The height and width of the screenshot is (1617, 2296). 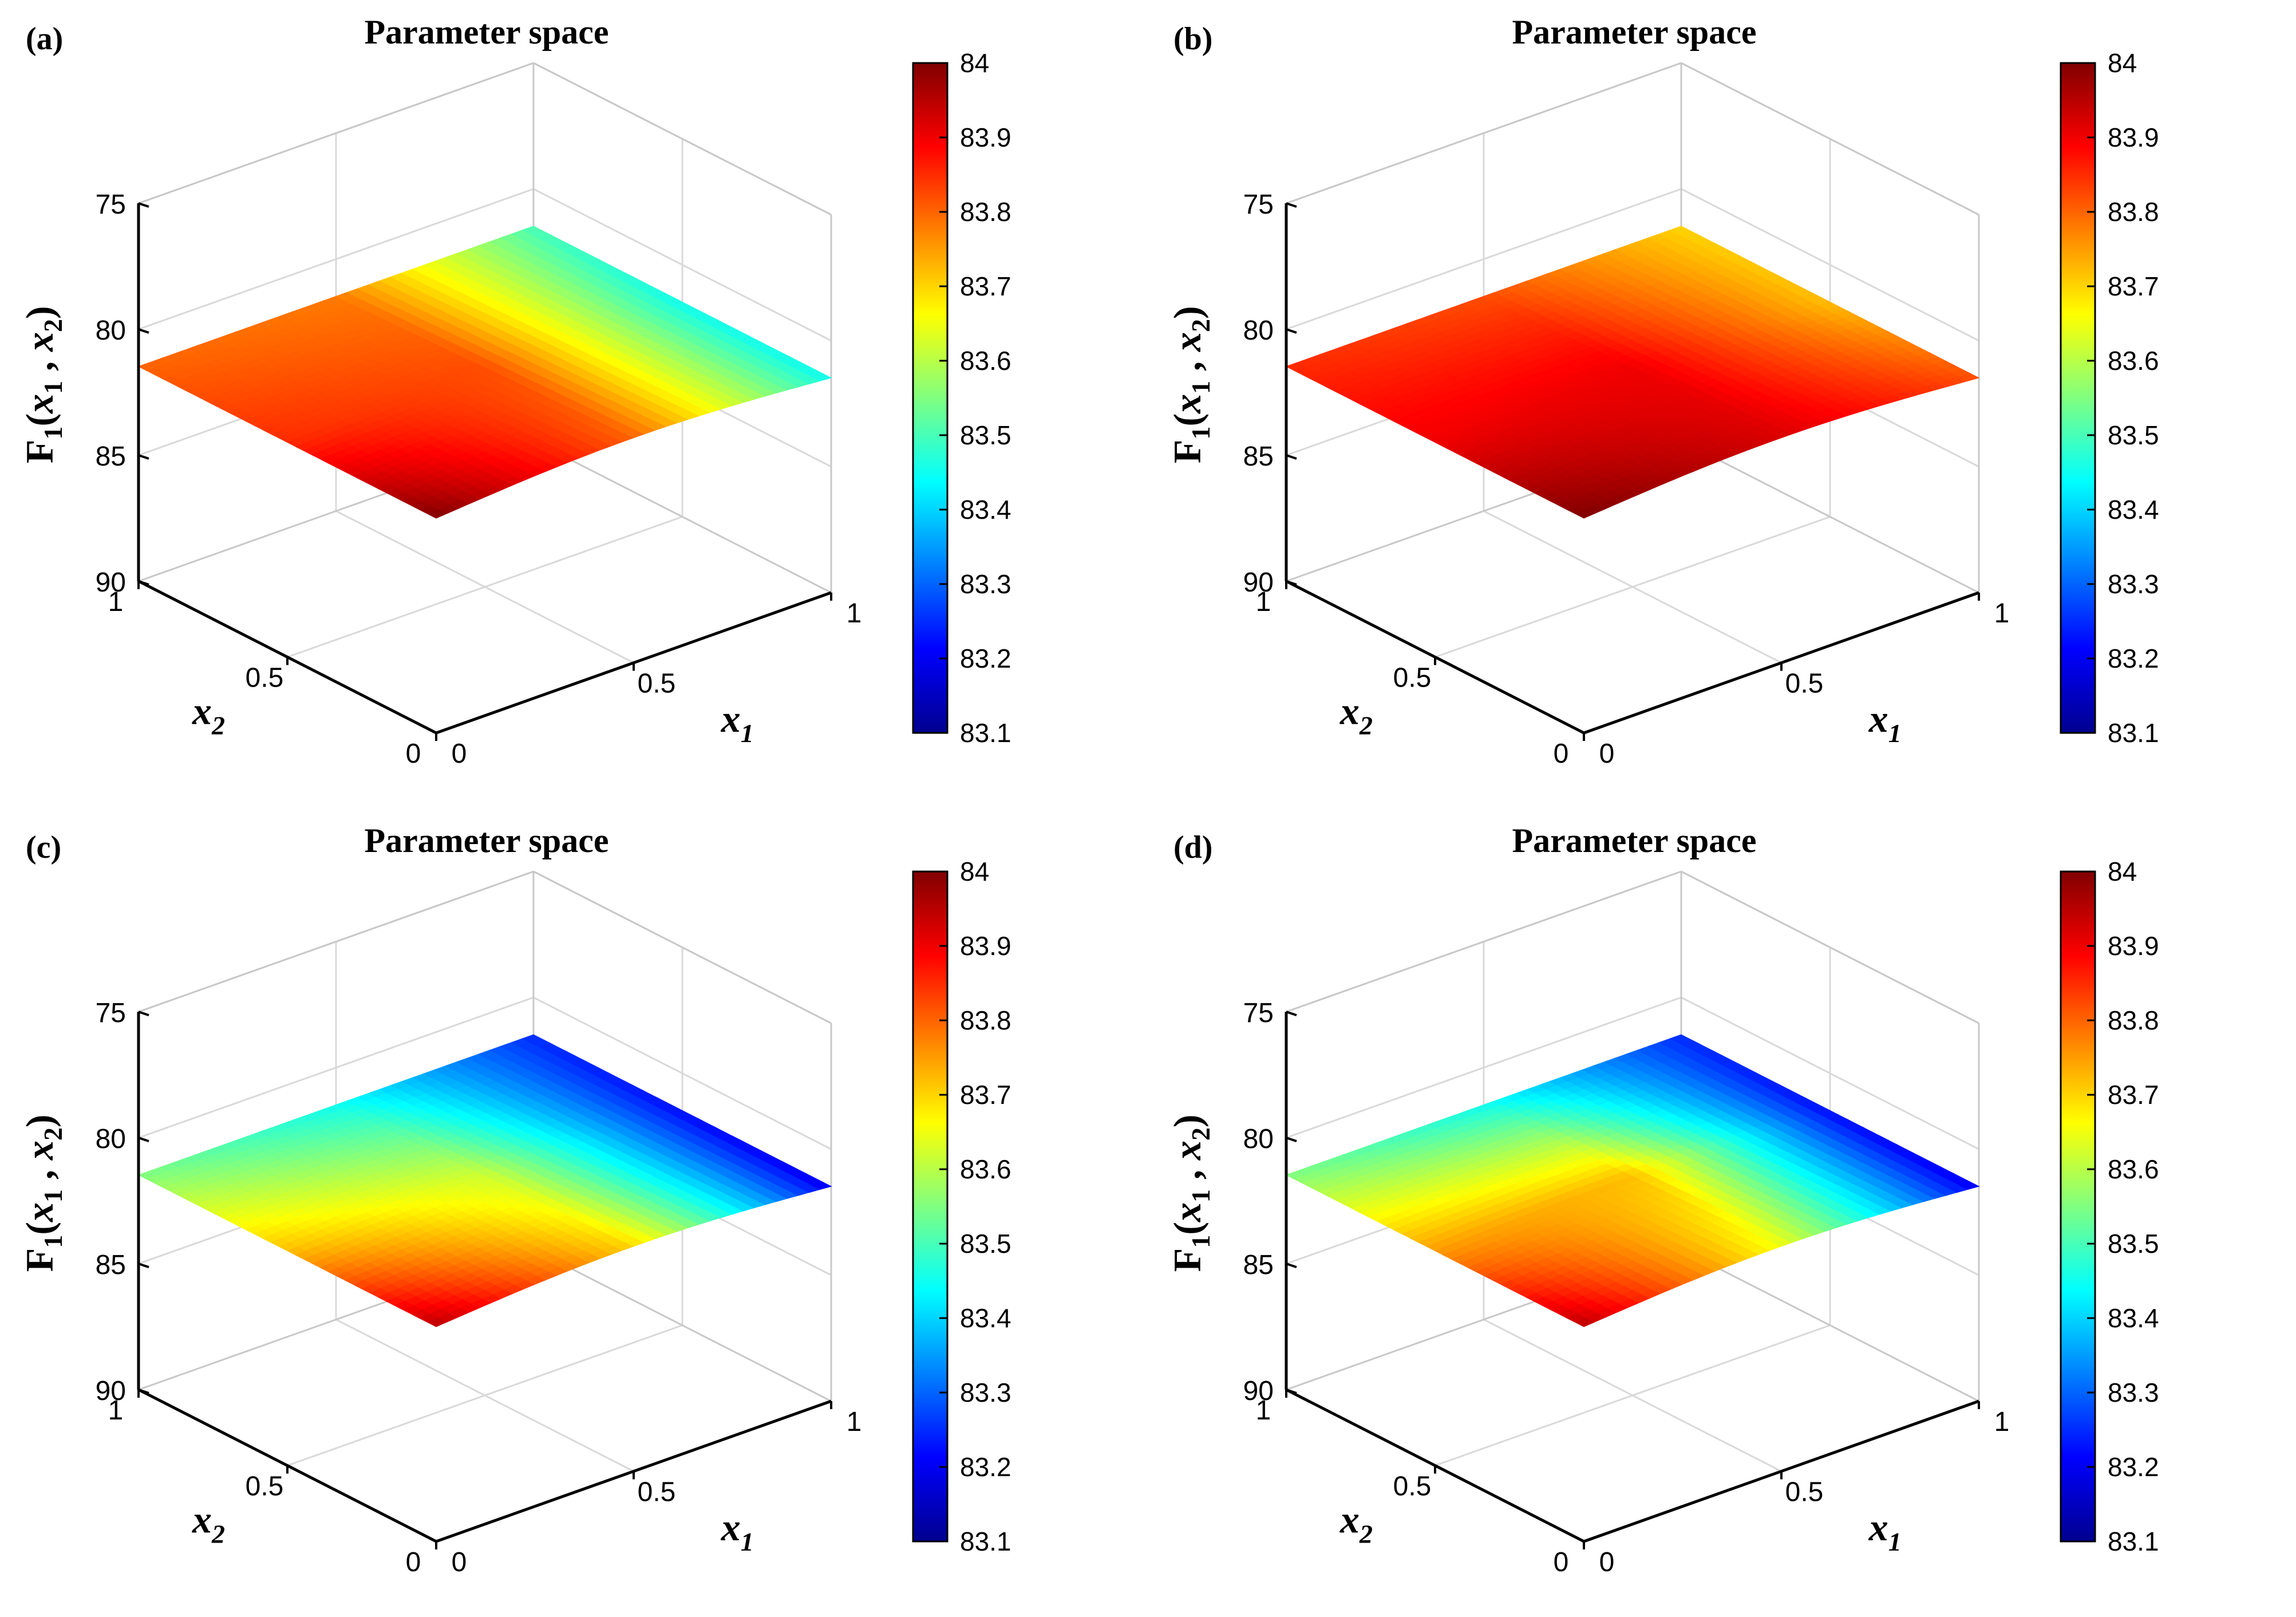 I want to click on x2-tick-label: 1, so click(x=116, y=602).